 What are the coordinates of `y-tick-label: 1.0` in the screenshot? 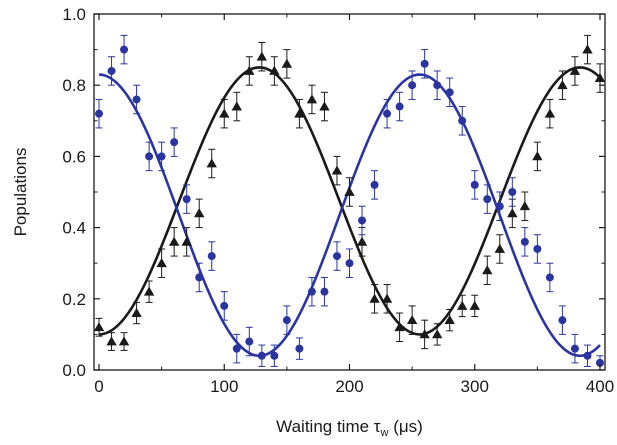 It's located at (74, 14).